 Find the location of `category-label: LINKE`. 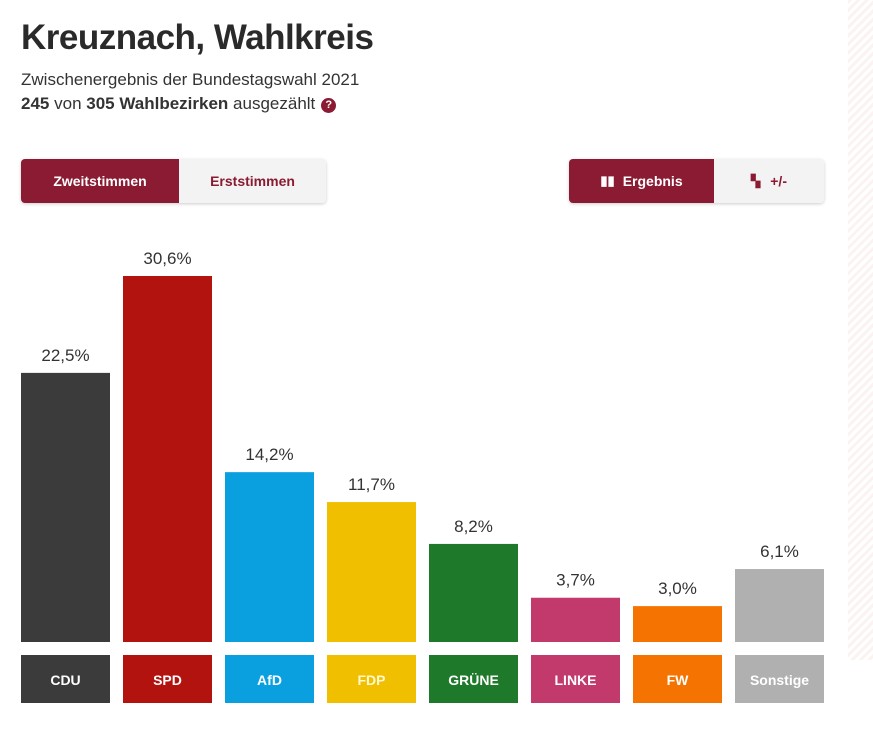

category-label: LINKE is located at coordinates (576, 680).